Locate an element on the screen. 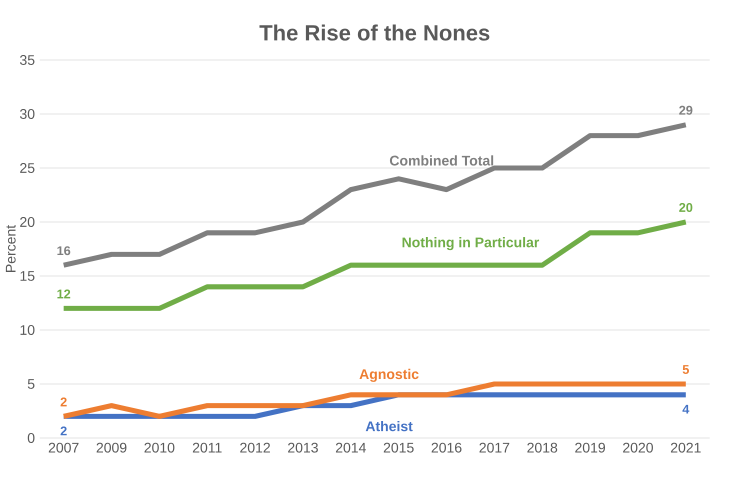 This screenshot has width=730, height=480. x-tick-label: 2018 is located at coordinates (542, 447).